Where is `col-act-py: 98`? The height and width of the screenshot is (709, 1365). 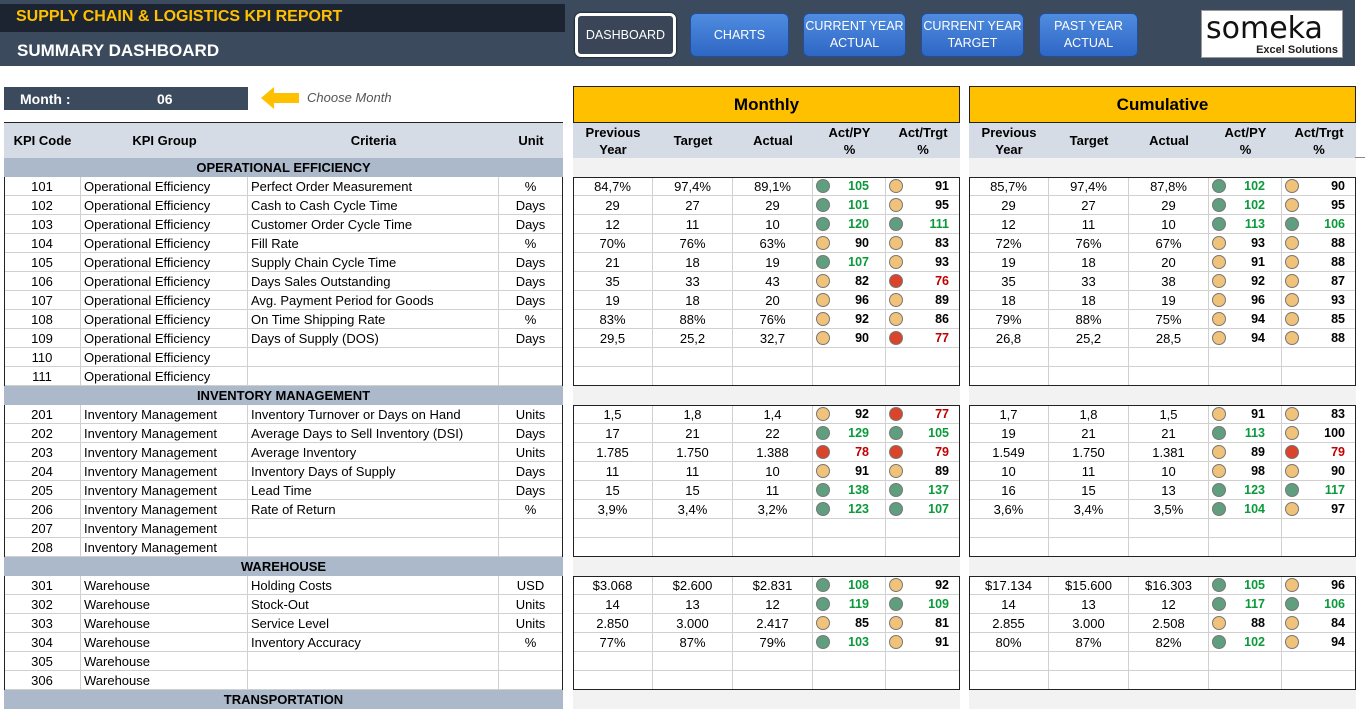 col-act-py: 98 is located at coordinates (1245, 471).